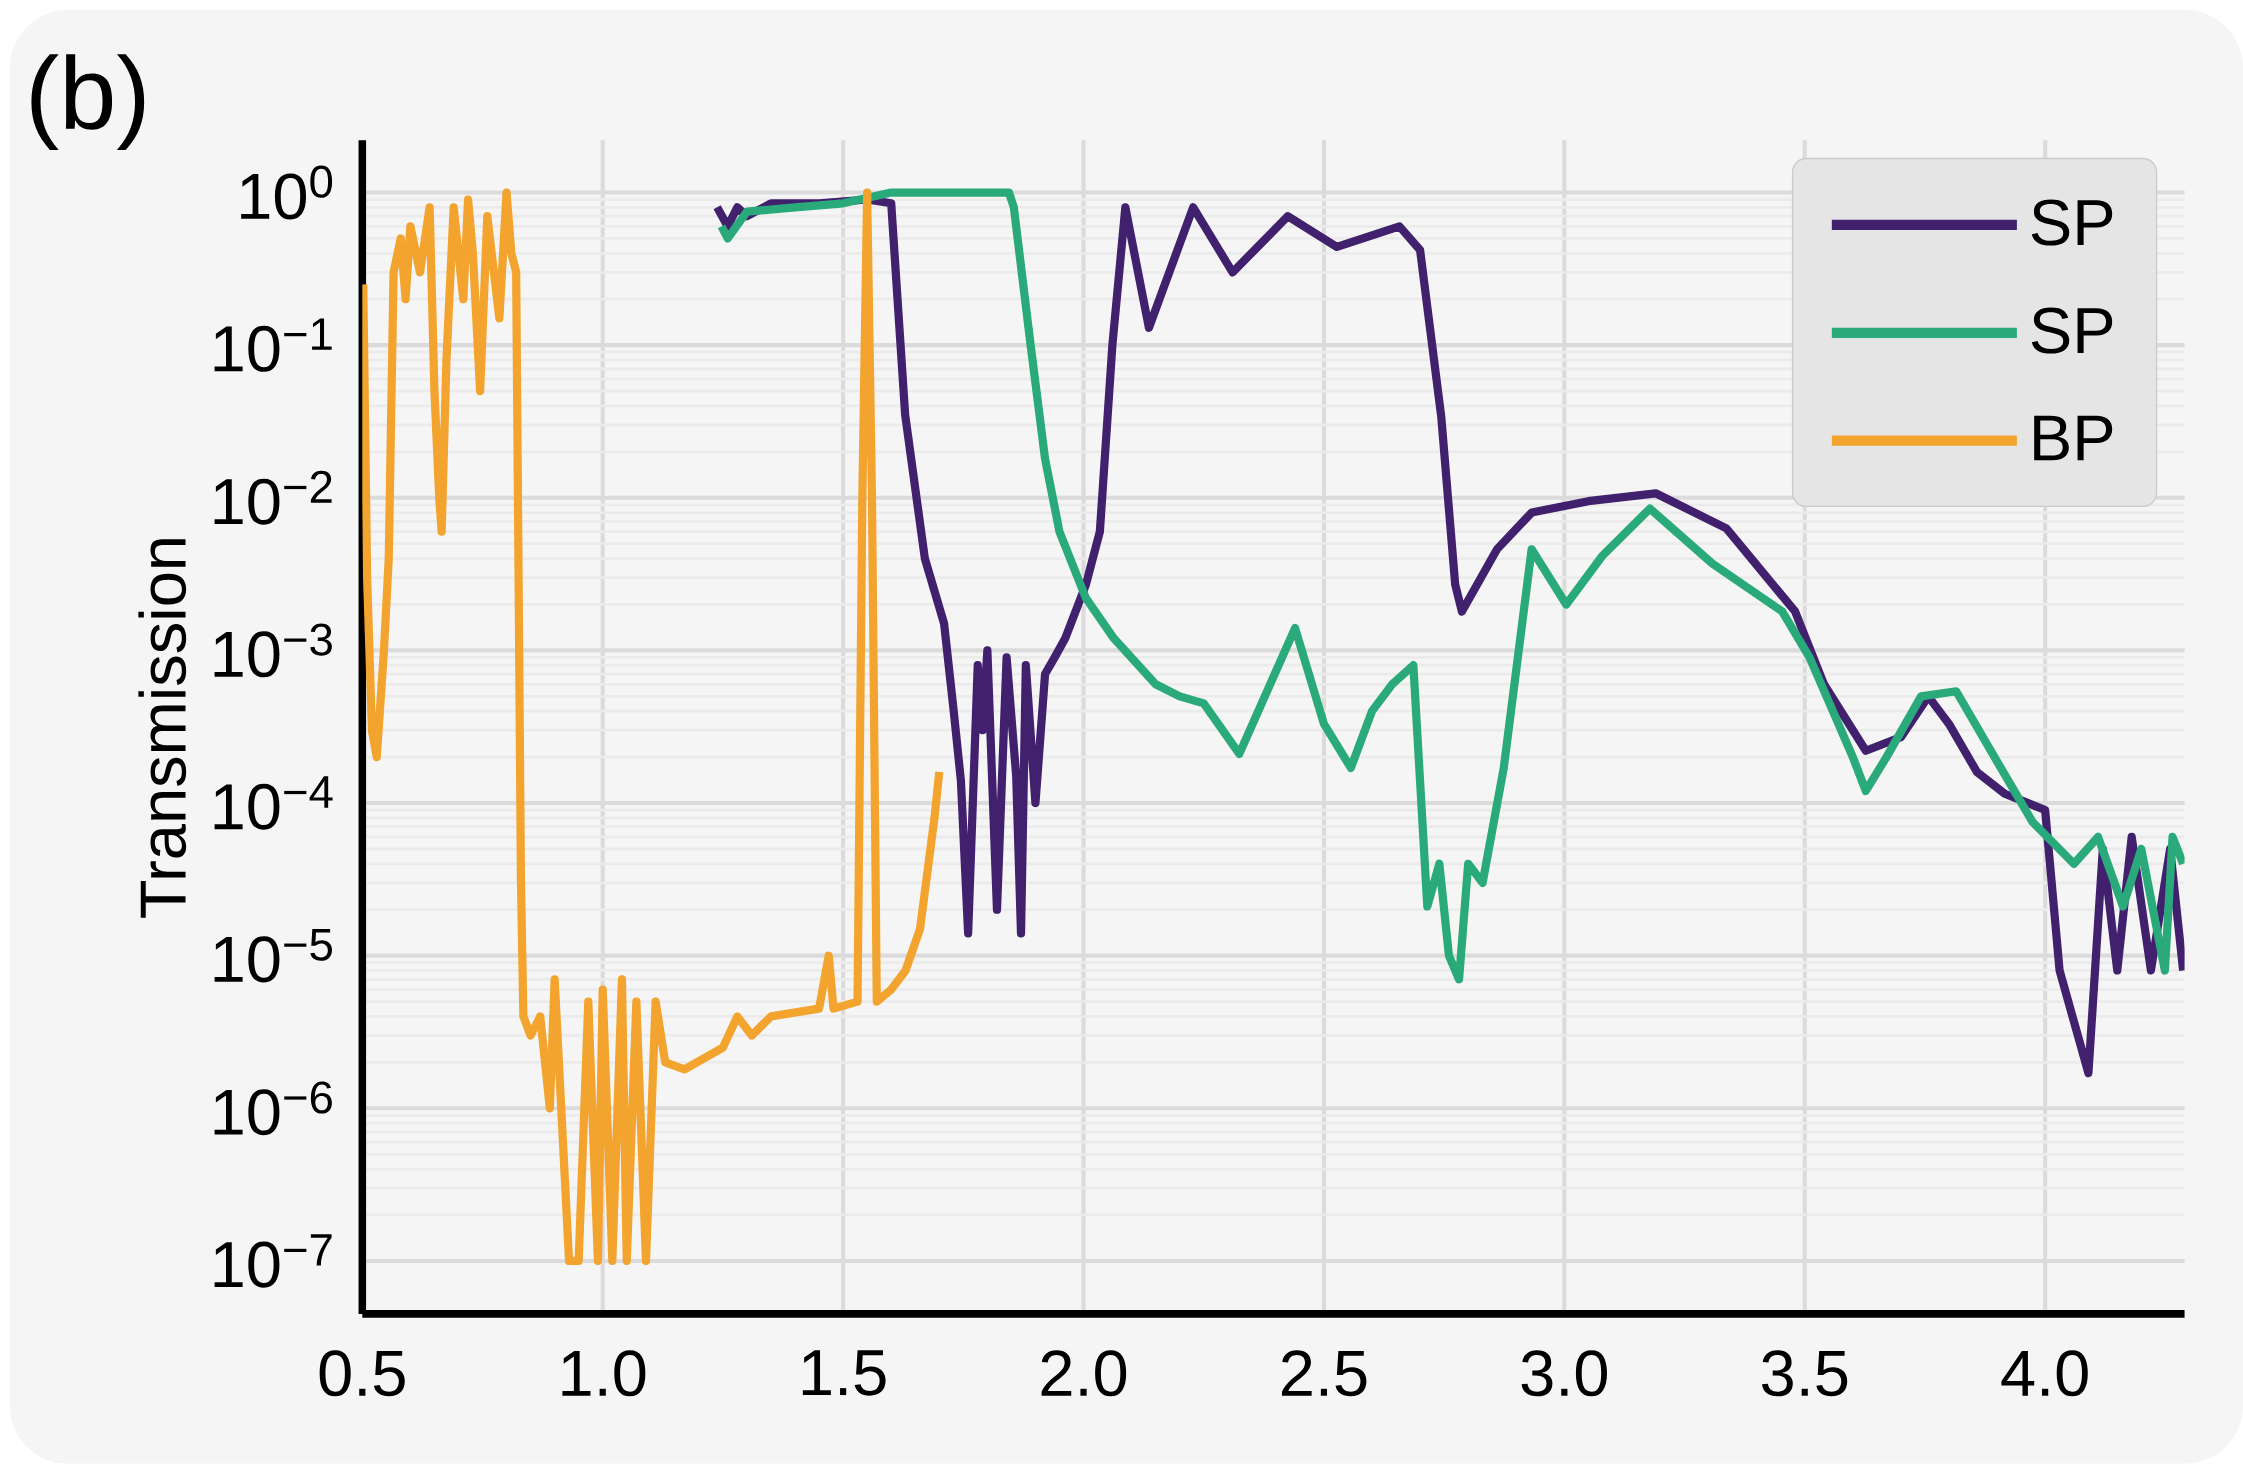 This screenshot has height=1464, width=2243. Describe the element at coordinates (2073, 438) in the screenshot. I see `legend-label: BP` at that location.